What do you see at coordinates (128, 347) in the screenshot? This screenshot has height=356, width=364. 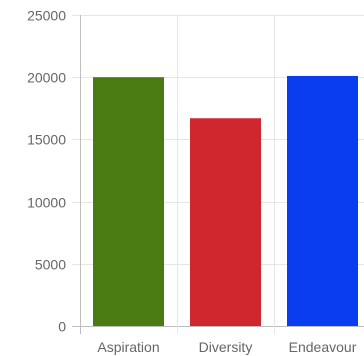 I see `x-tick-label: Aspiration` at bounding box center [128, 347].